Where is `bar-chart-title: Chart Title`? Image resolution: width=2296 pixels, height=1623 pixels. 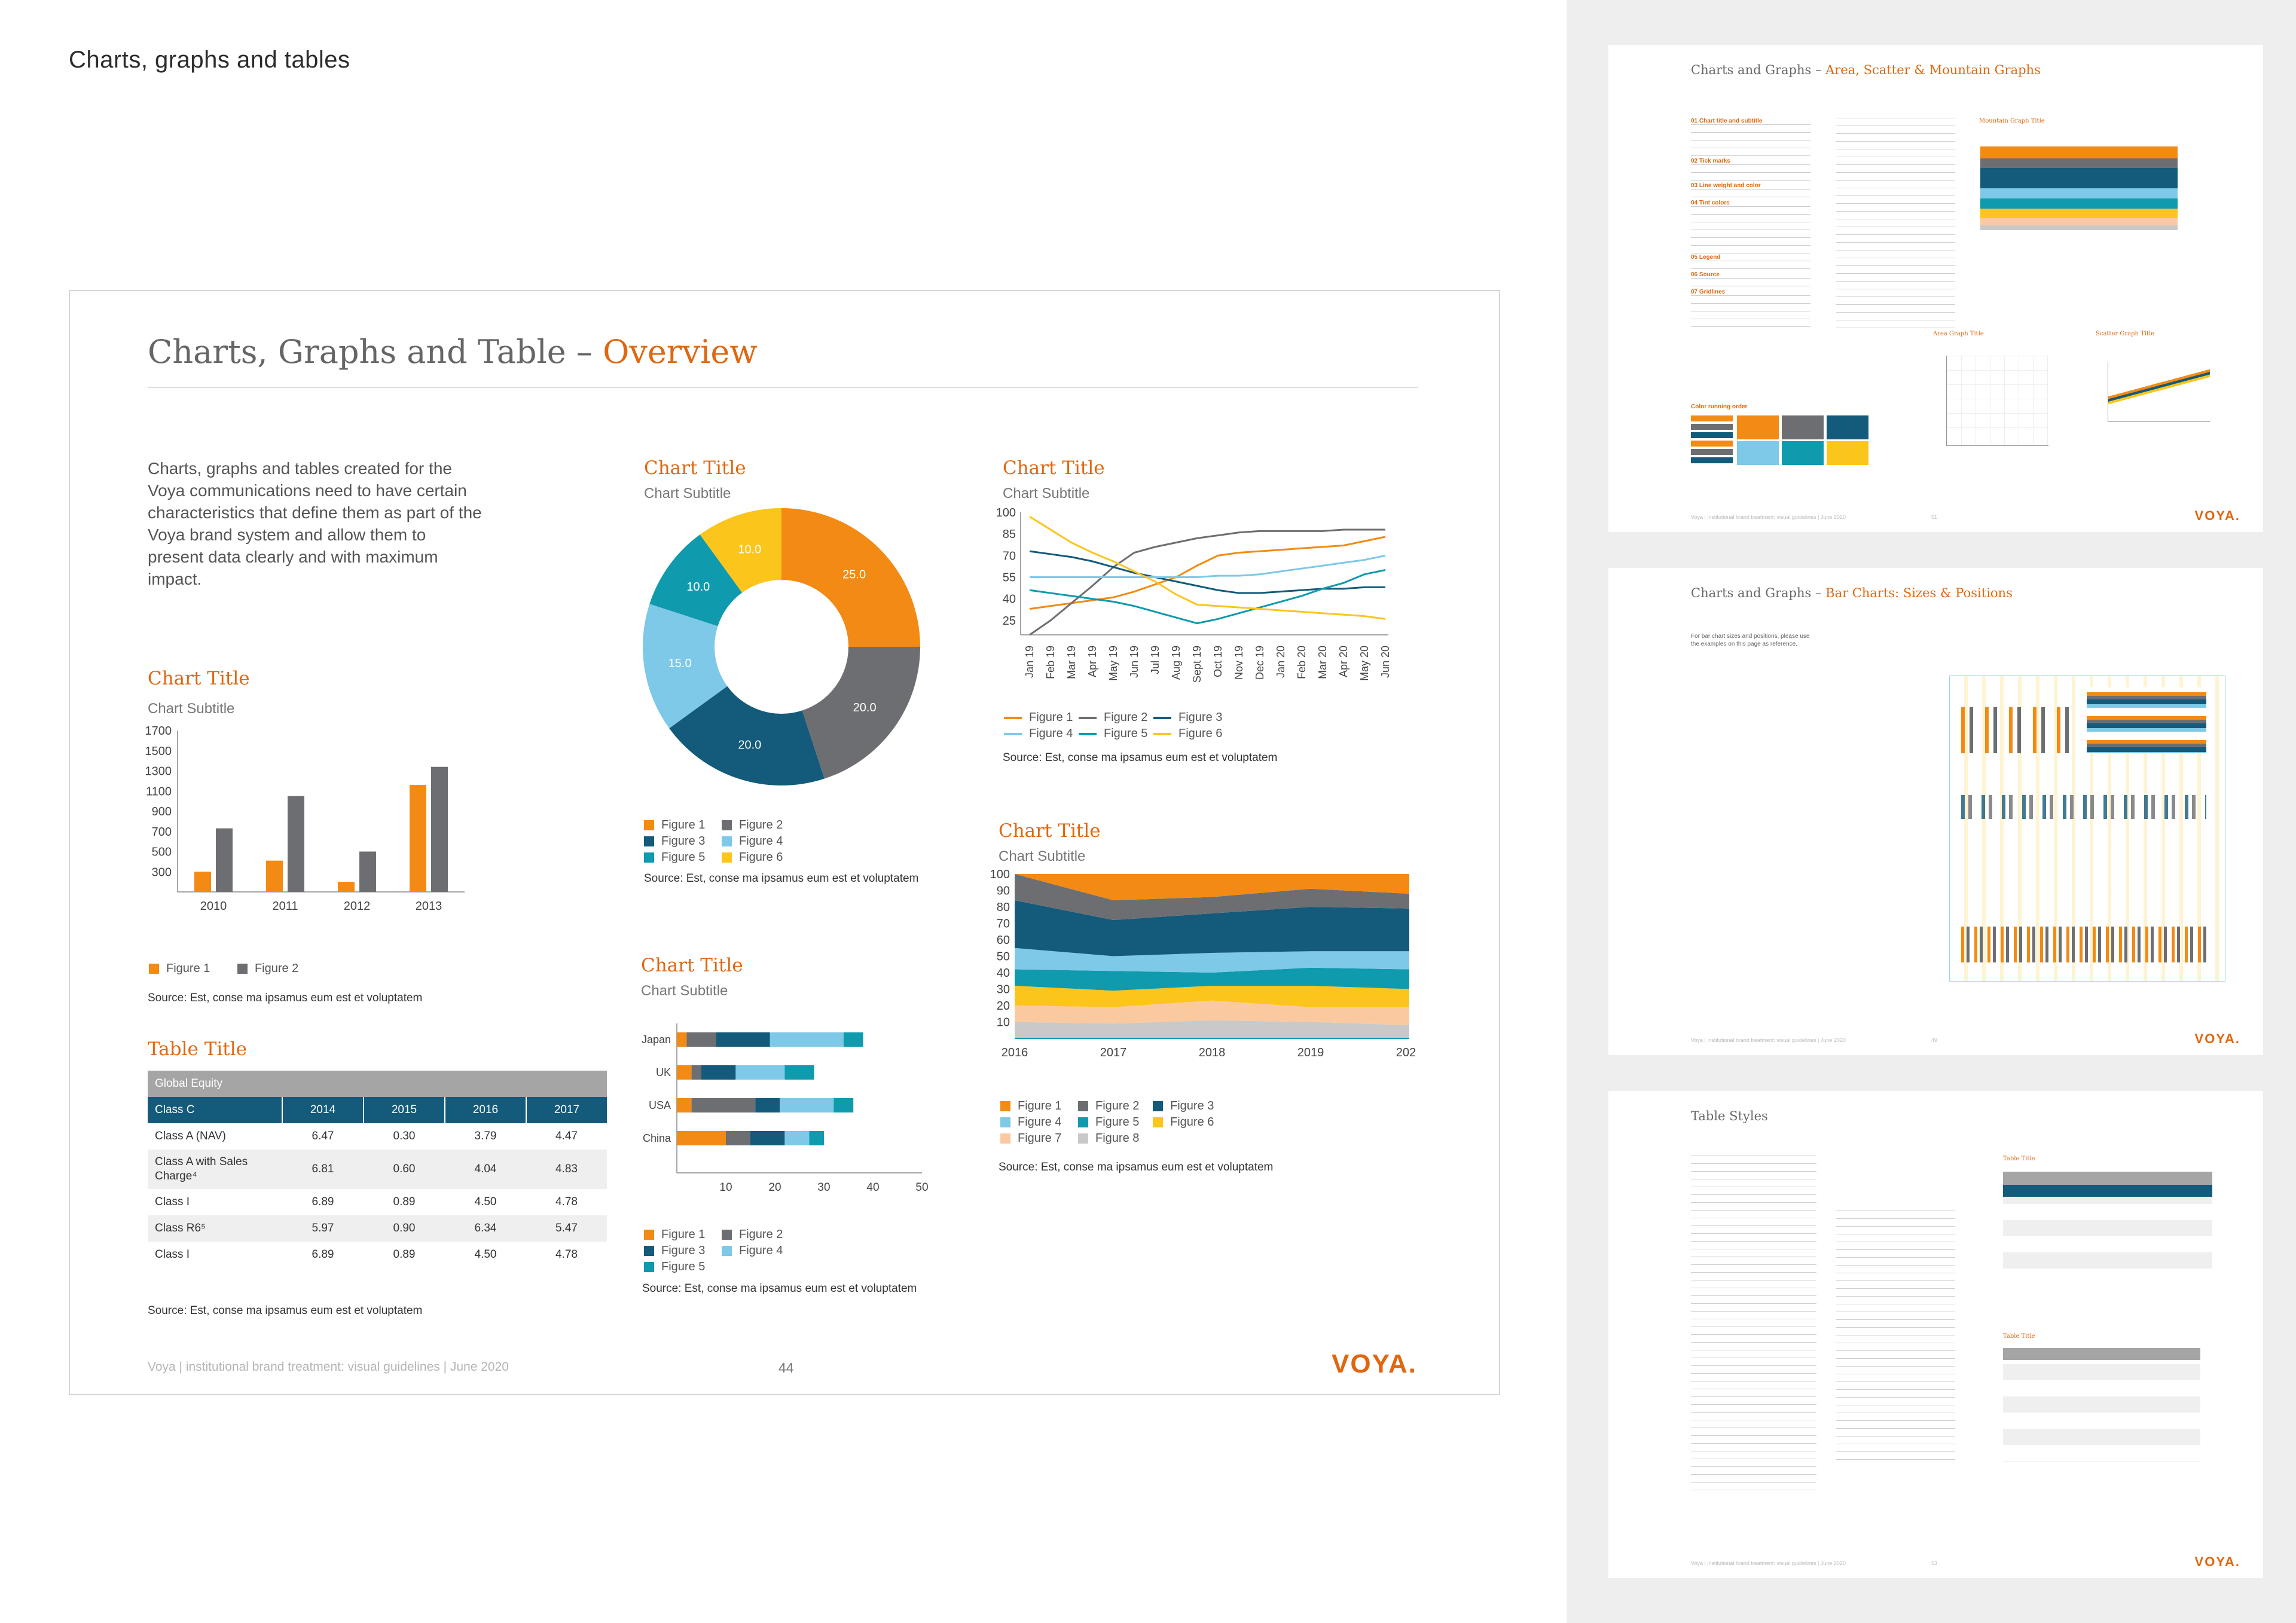 bar-chart-title: Chart Title is located at coordinates (199, 678).